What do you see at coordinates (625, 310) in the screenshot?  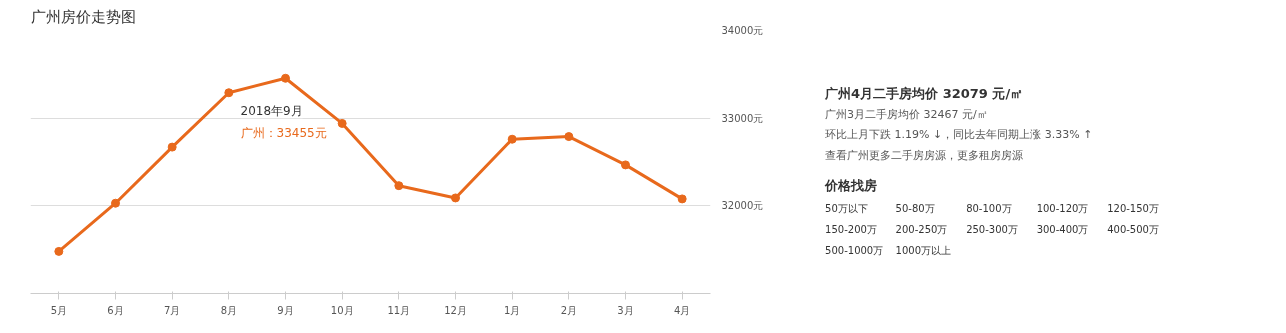 I see `x-tick-label: 3月` at bounding box center [625, 310].